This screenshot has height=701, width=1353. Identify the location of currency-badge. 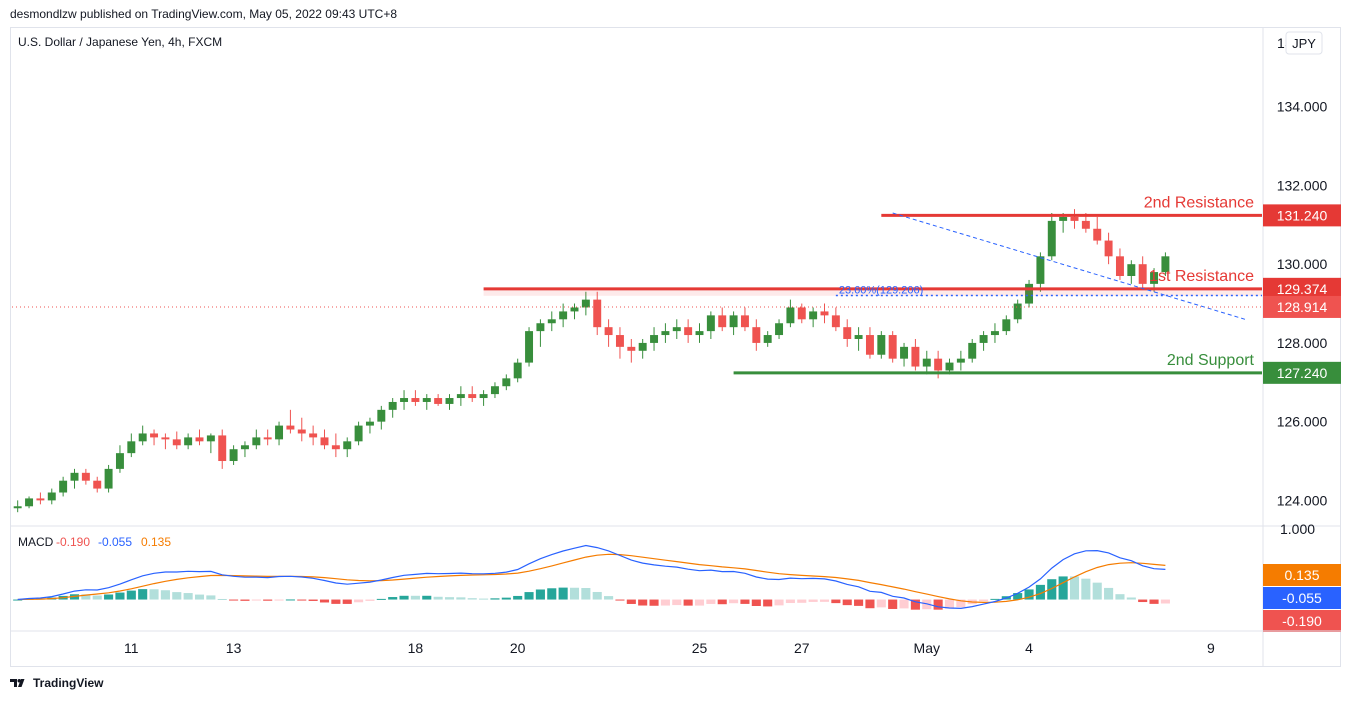
(1304, 43).